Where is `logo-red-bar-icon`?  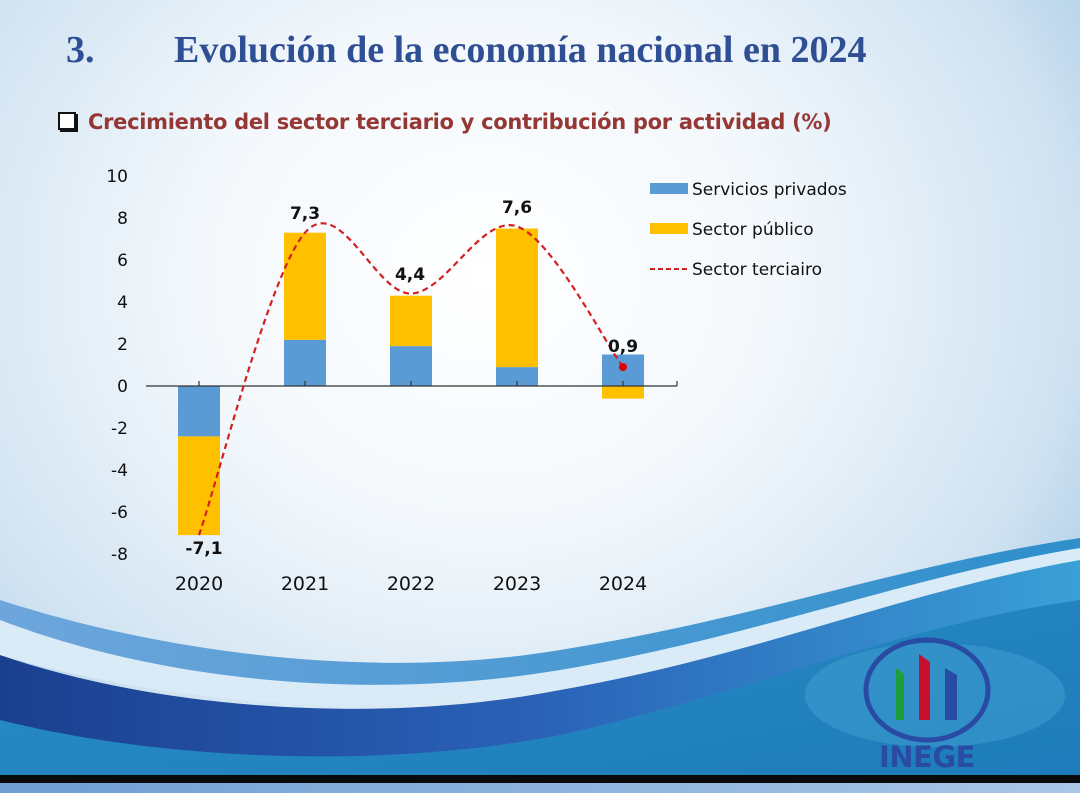 logo-red-bar-icon is located at coordinates (924, 687).